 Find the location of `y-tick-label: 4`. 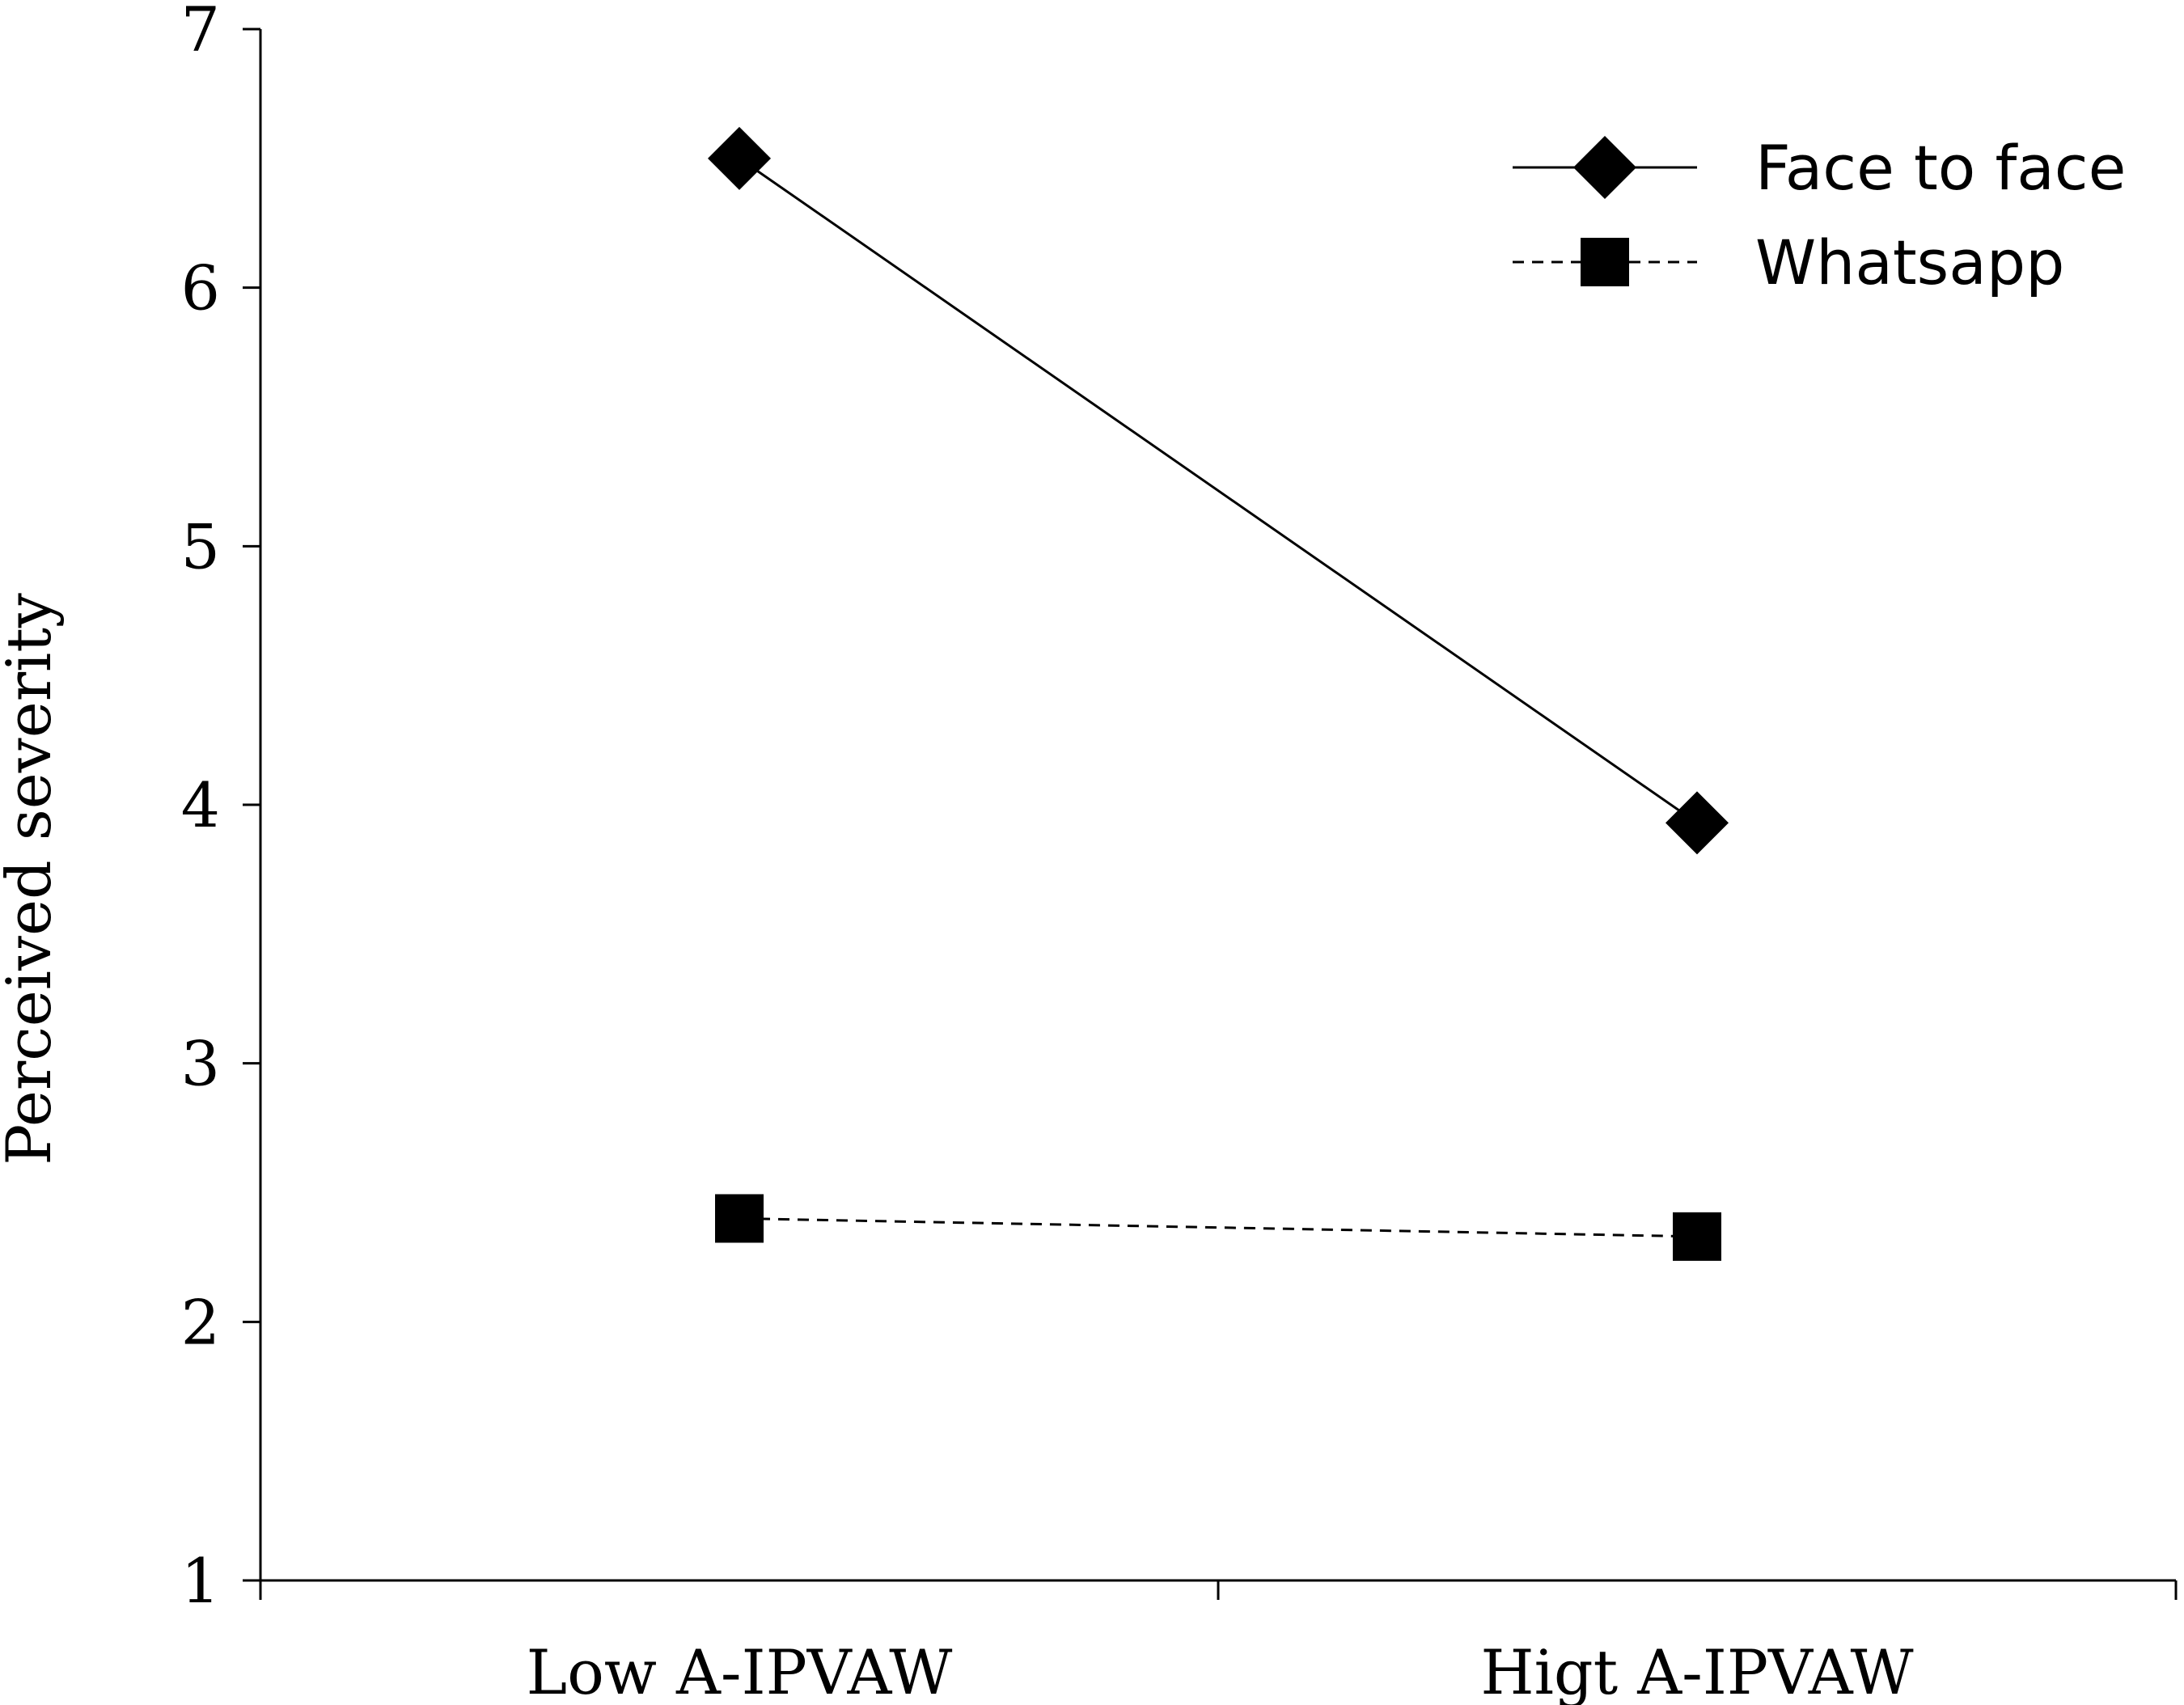

y-tick-label: 4 is located at coordinates (200, 805).